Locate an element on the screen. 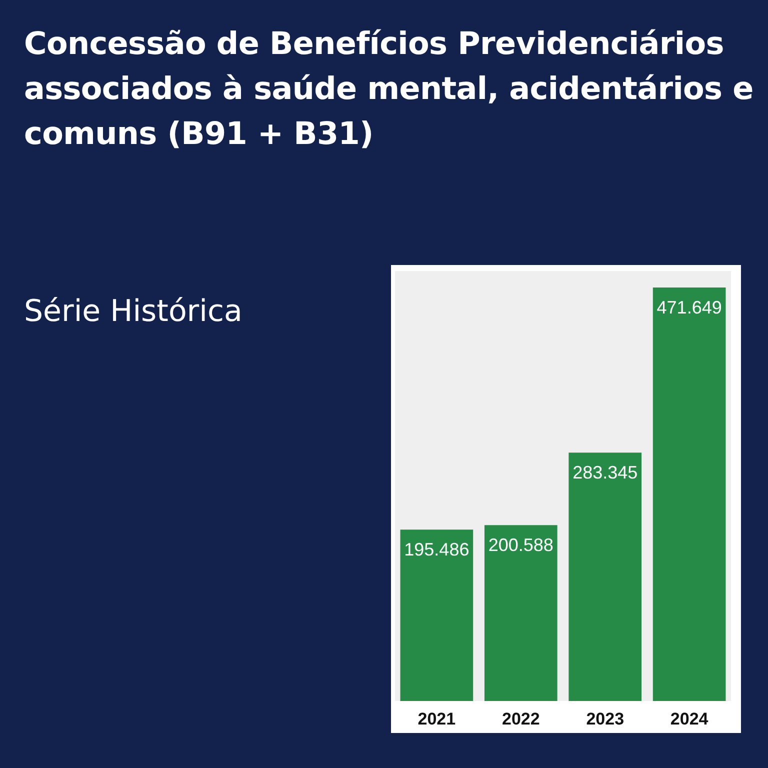 The width and height of the screenshot is (768, 768). data-label: 200.588 is located at coordinates (521, 545).